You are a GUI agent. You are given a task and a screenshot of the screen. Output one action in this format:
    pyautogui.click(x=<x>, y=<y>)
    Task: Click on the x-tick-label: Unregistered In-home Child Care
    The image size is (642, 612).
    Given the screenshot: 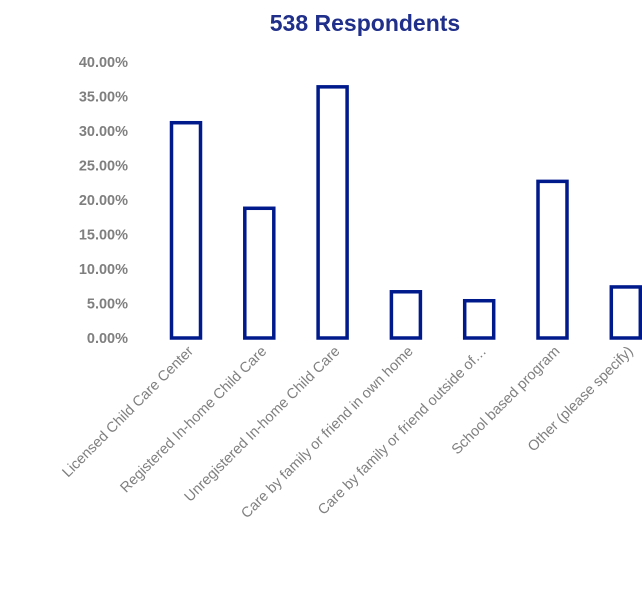 What is the action you would take?
    pyautogui.click(x=263, y=425)
    